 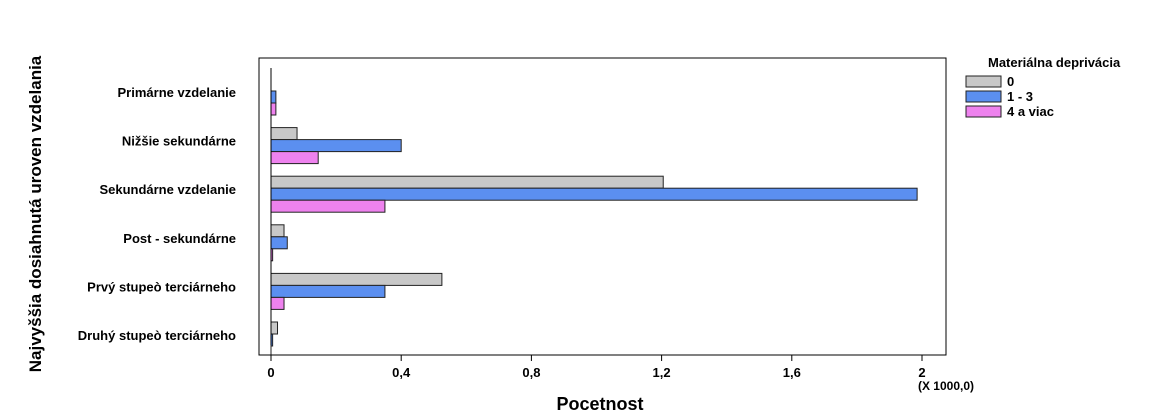 What do you see at coordinates (161, 286) in the screenshot?
I see `category-label-4: Prvý stupeò terciárneho` at bounding box center [161, 286].